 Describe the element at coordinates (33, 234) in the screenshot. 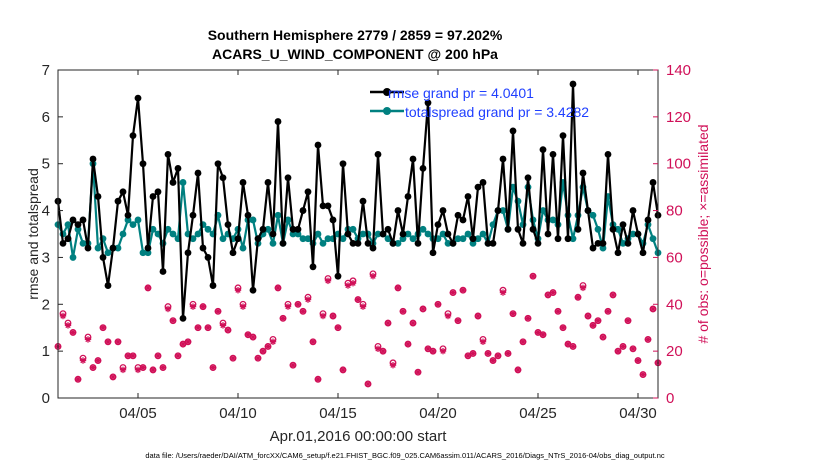

I see `y-axis-label-left: rmse and totalspread` at that location.